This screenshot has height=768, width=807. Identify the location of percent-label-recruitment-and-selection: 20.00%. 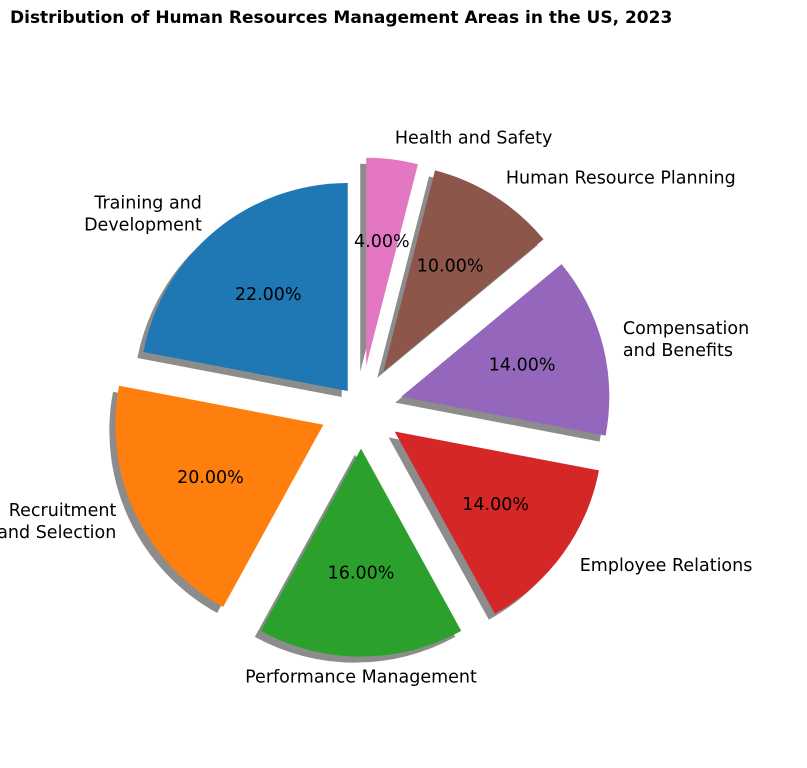
(210, 478).